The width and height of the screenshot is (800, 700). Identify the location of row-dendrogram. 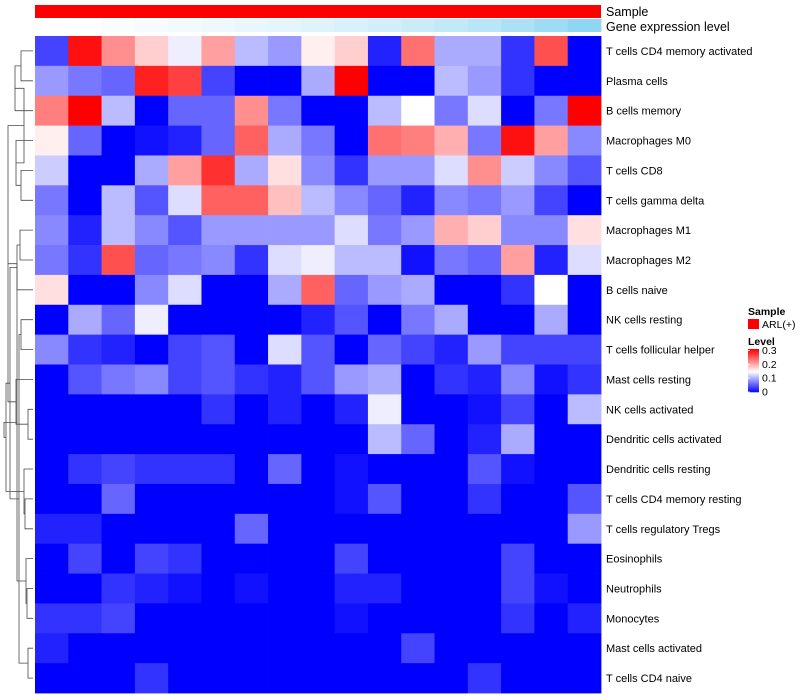
(18, 364).